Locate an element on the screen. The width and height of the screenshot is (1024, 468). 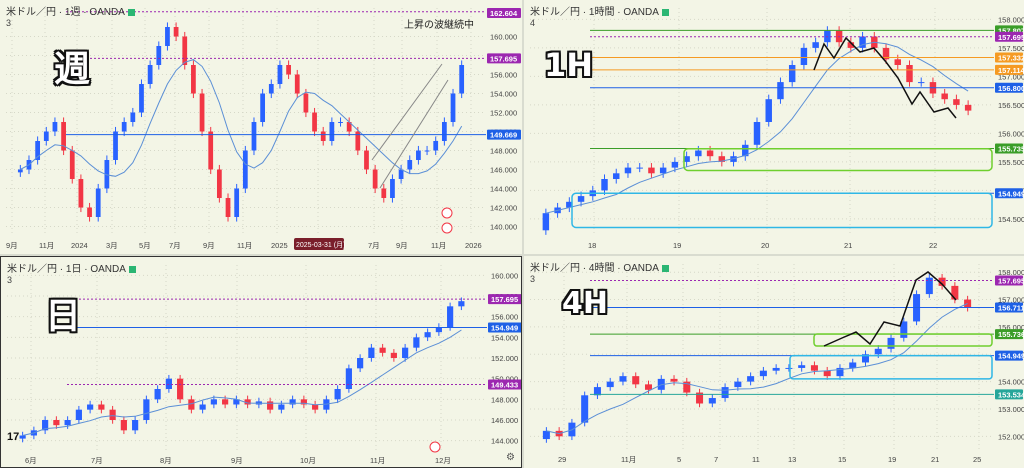
y-axis-label: 148.000 is located at coordinates (503, 151).